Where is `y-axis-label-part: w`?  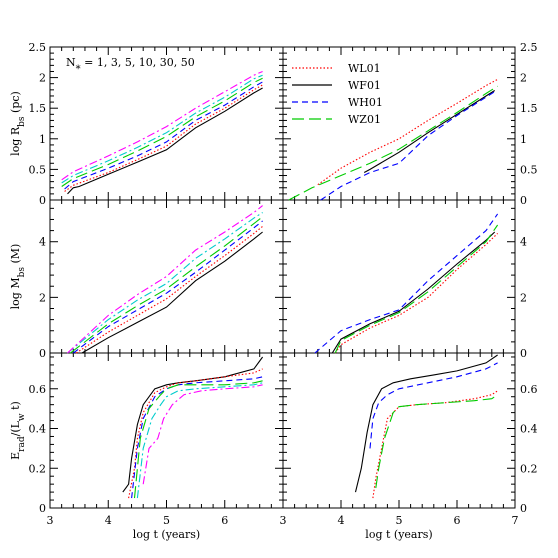
y-axis-label-part: w is located at coordinates (22, 417).